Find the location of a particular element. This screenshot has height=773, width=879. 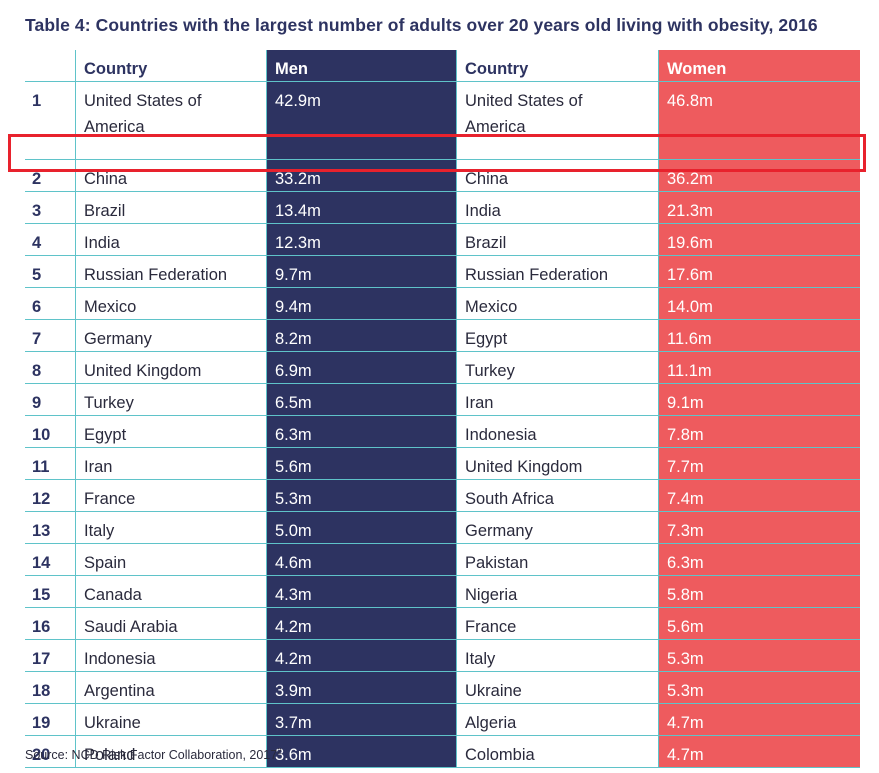

men-country-cell: Italy is located at coordinates (170, 527).